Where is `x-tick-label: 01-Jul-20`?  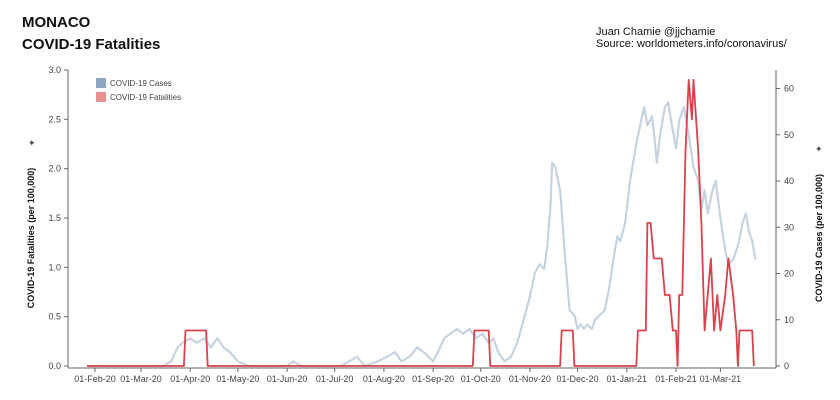 x-tick-label: 01-Jul-20 is located at coordinates (335, 379).